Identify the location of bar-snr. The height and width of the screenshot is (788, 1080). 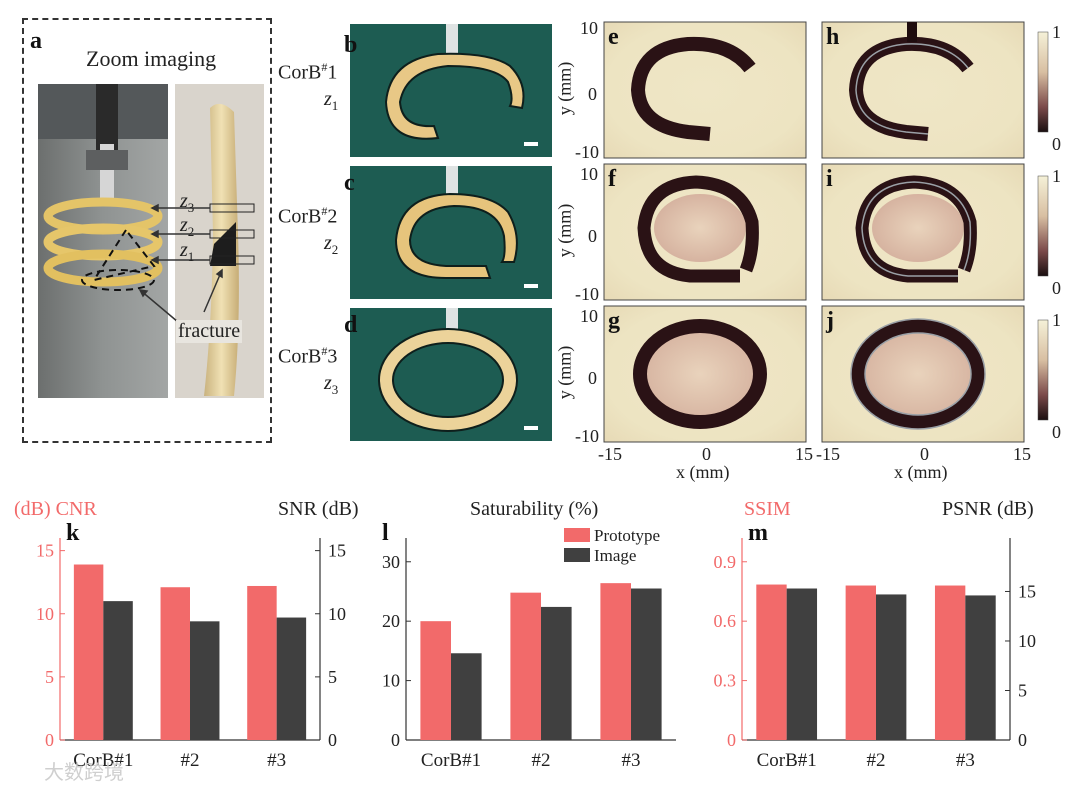
(205, 680).